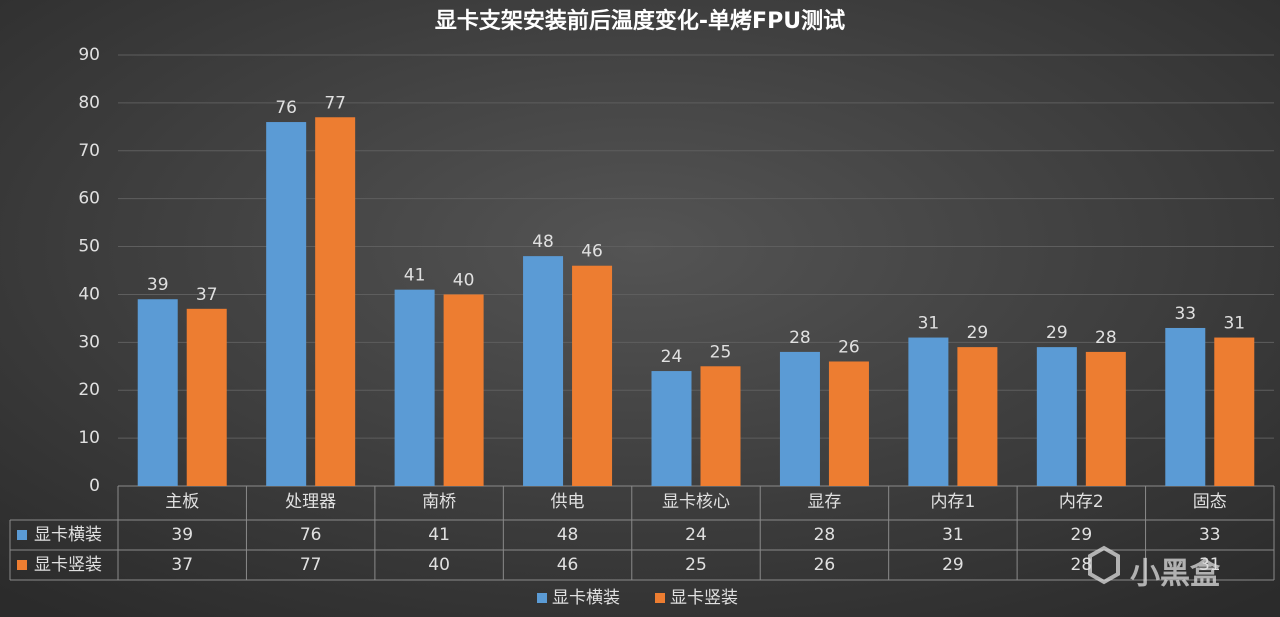  What do you see at coordinates (439, 535) in the screenshot?
I see `table-value: 41` at bounding box center [439, 535].